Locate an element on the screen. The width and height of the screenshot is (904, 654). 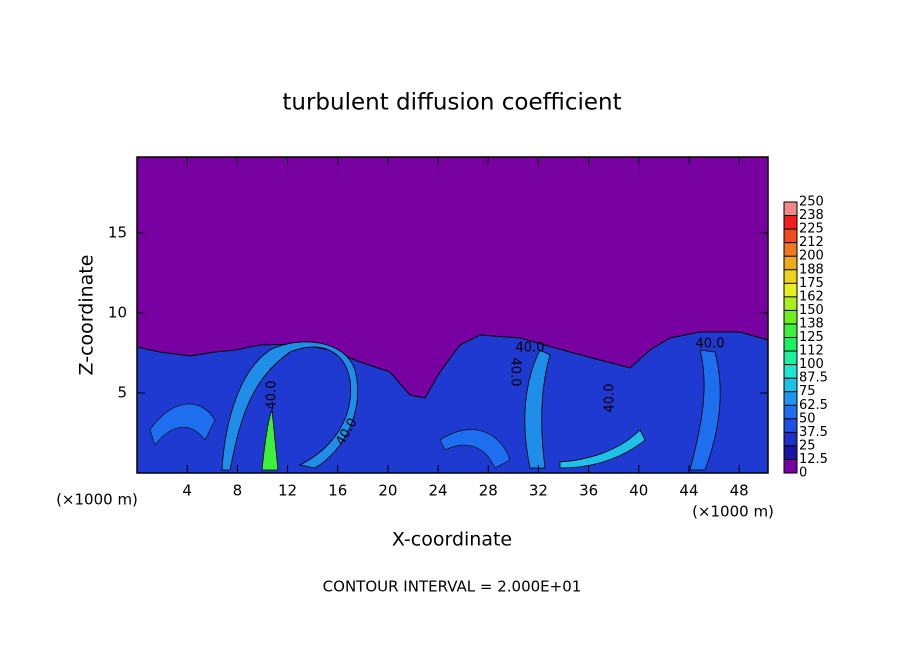
y-axis-label: Z-coordinate is located at coordinates (87, 315).